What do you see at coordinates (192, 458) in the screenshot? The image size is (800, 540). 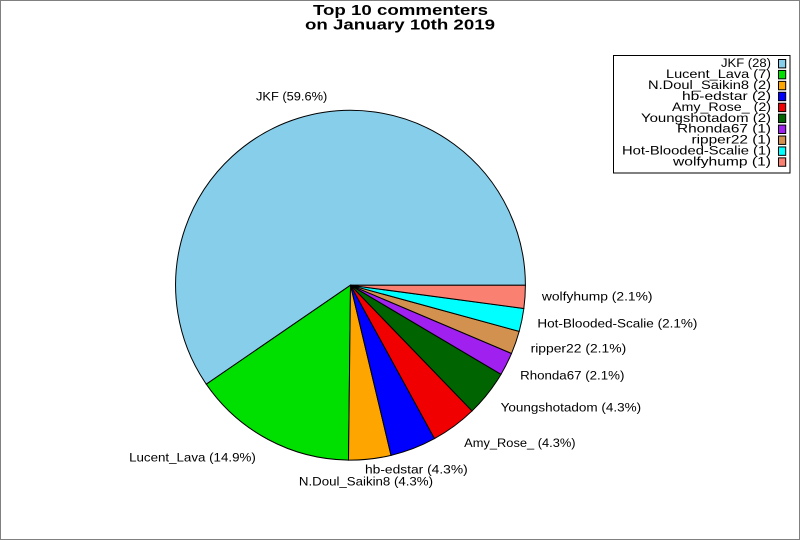 I see `svg-text: Lucent_Lava (14.9%)` at bounding box center [192, 458].